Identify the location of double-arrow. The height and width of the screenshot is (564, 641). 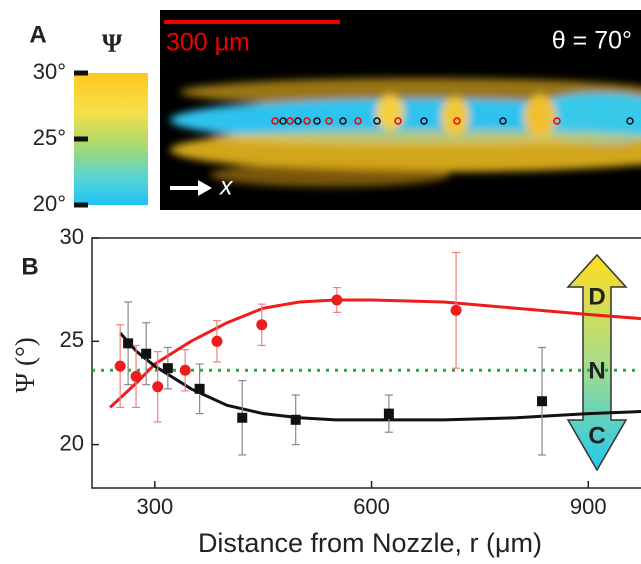
(597, 362).